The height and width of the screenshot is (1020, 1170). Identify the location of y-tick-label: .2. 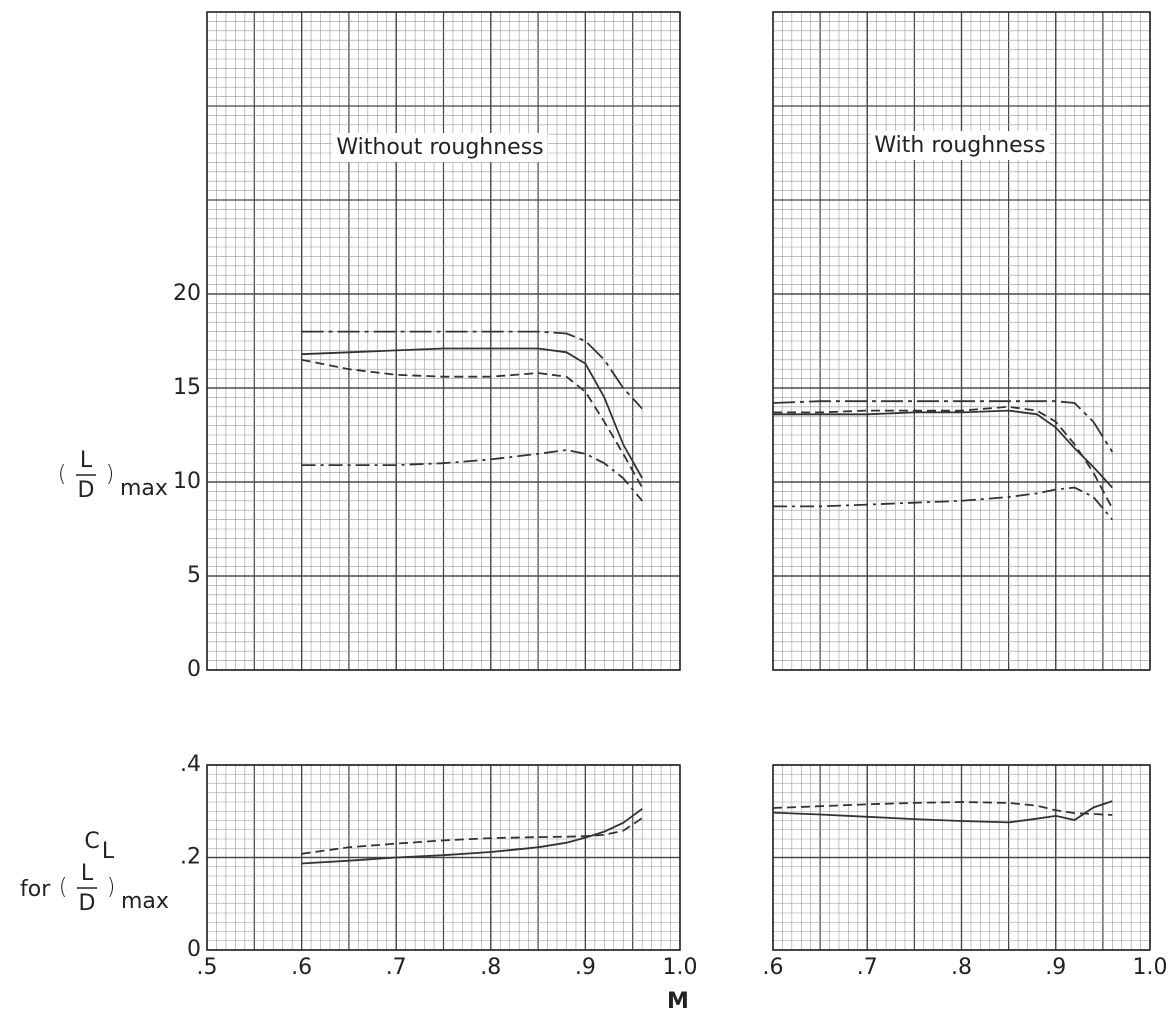
(190, 857).